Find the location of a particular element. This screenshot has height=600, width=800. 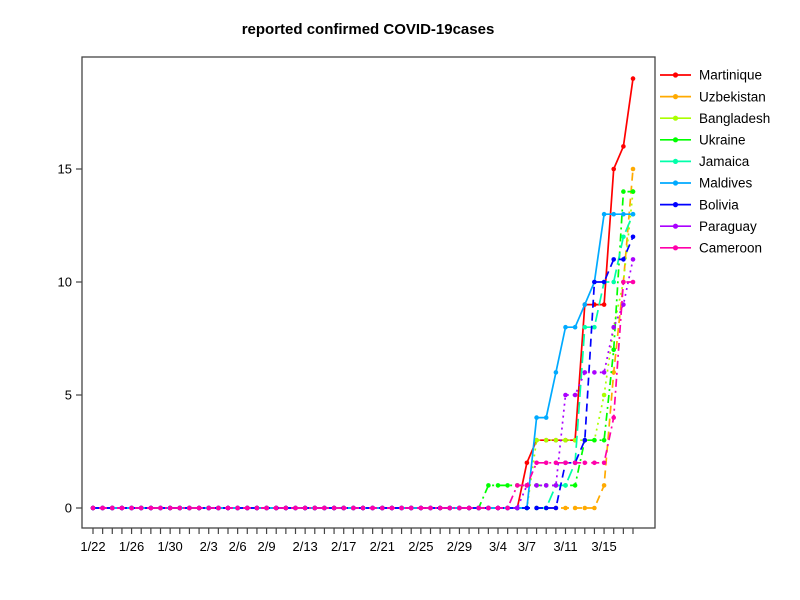

x-axis-tick-label: 2/17 is located at coordinates (343, 546).